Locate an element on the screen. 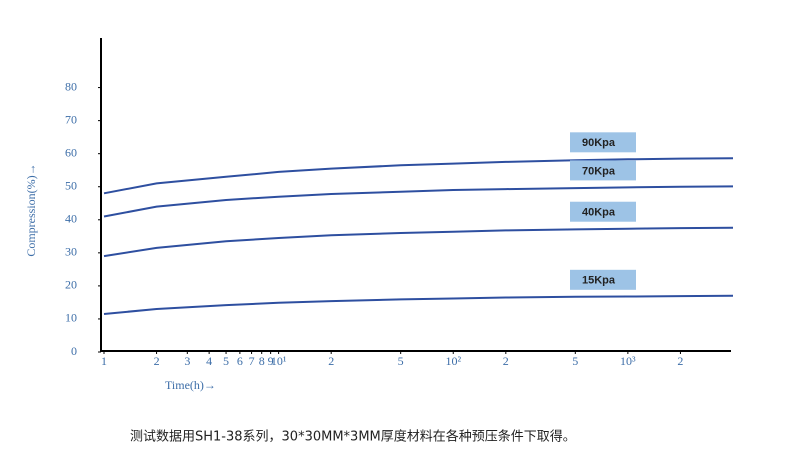 This screenshot has height=463, width=798. y-tick-label: 40 is located at coordinates (71, 219).